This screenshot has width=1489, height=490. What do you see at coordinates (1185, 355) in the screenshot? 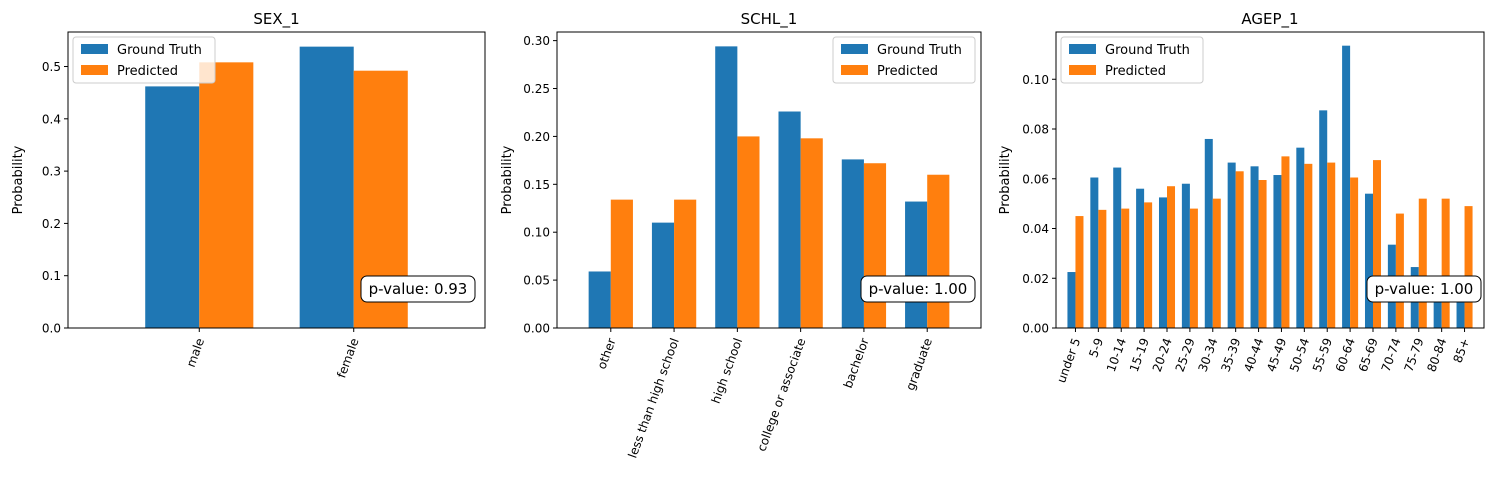
I see `x-tick-label: 25-29` at bounding box center [1185, 355].